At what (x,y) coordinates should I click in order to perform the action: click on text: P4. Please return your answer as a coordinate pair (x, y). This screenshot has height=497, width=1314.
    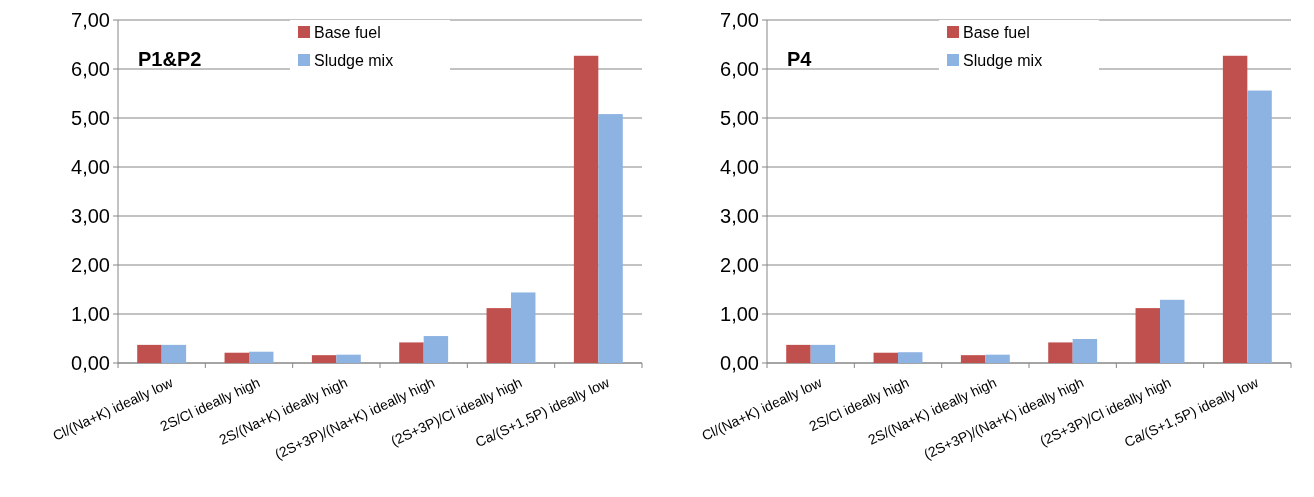
    Looking at the image, I should click on (800, 59).